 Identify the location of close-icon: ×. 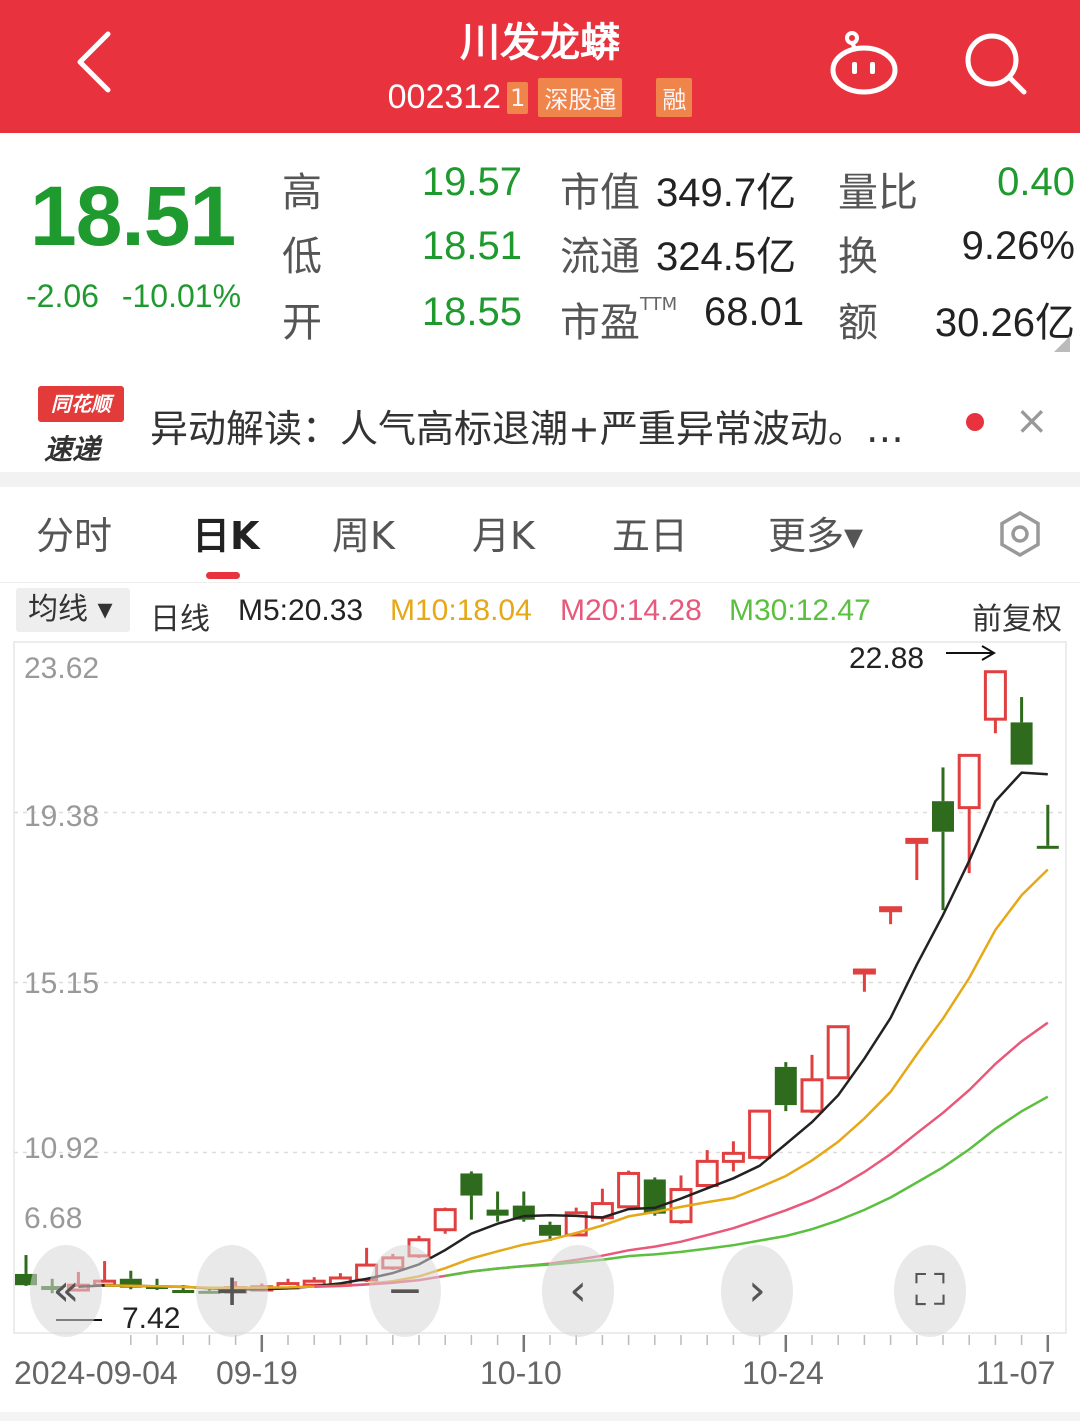
(1032, 421).